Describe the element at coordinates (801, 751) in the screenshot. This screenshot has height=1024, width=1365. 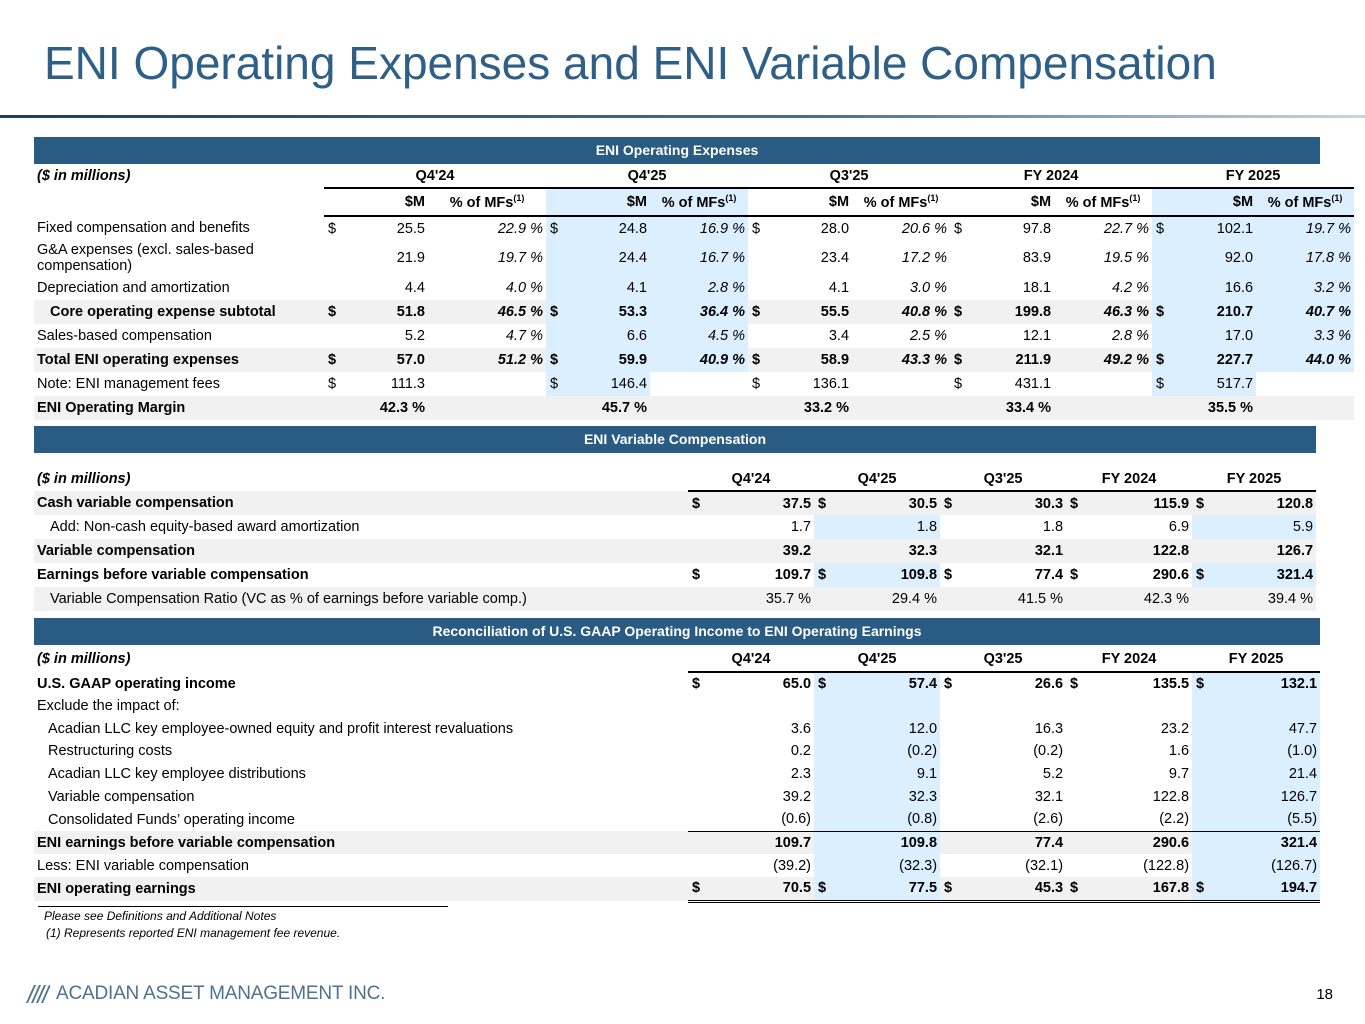
I see `recon-value: 0.2` at that location.